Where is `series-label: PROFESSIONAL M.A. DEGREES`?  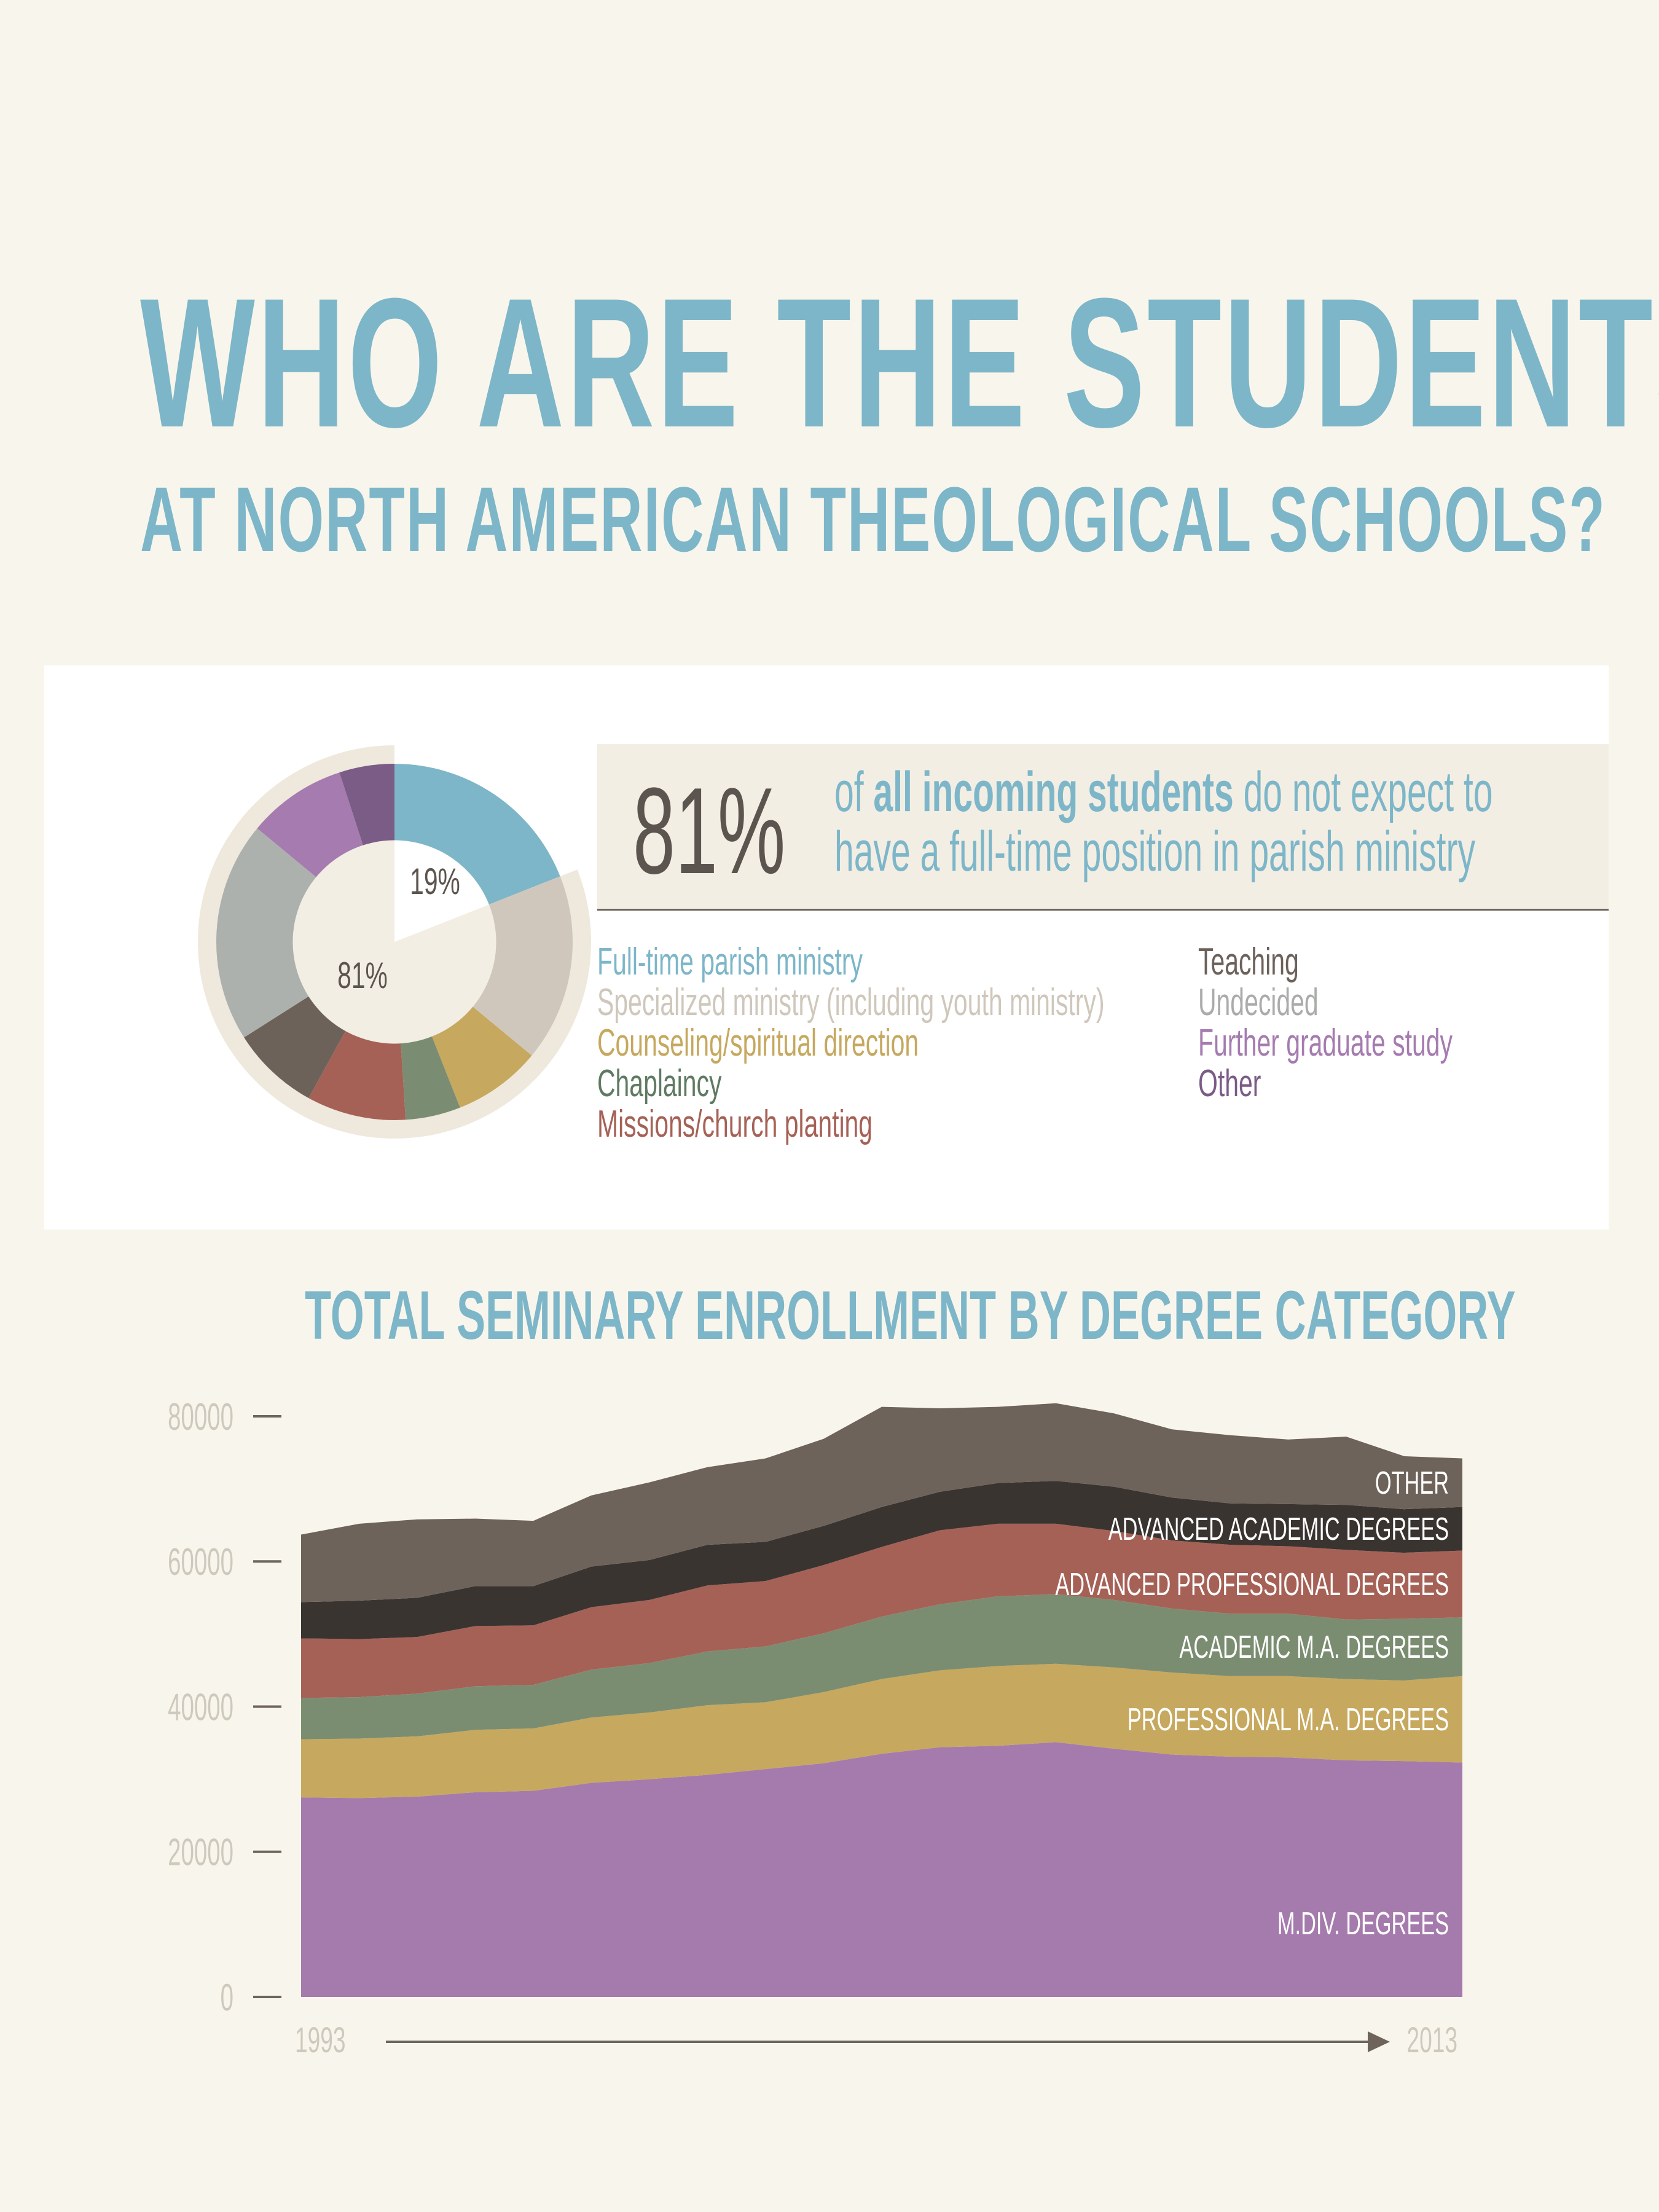 series-label: PROFESSIONAL M.A. DEGREES is located at coordinates (1288, 1720).